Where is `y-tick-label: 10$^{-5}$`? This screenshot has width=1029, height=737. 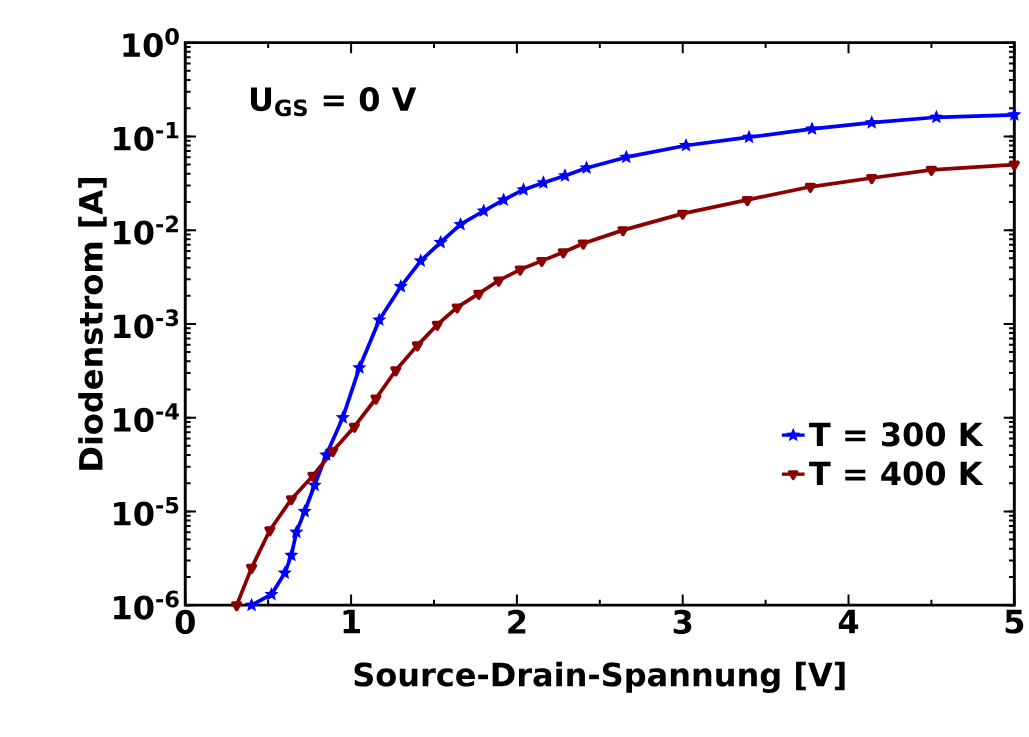 y-tick-label: 10$^{-5}$ is located at coordinates (146, 511).